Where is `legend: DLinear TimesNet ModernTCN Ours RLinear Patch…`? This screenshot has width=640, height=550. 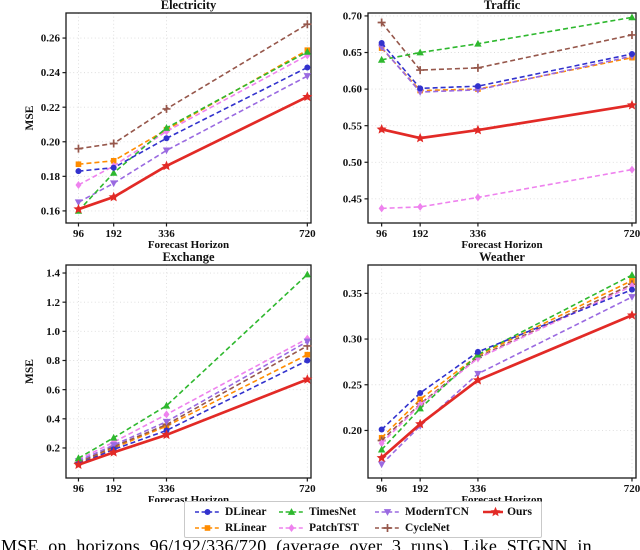
legend: DLinear TimesNet ModernTCN Ours RLinear Patch… is located at coordinates (363, 519).